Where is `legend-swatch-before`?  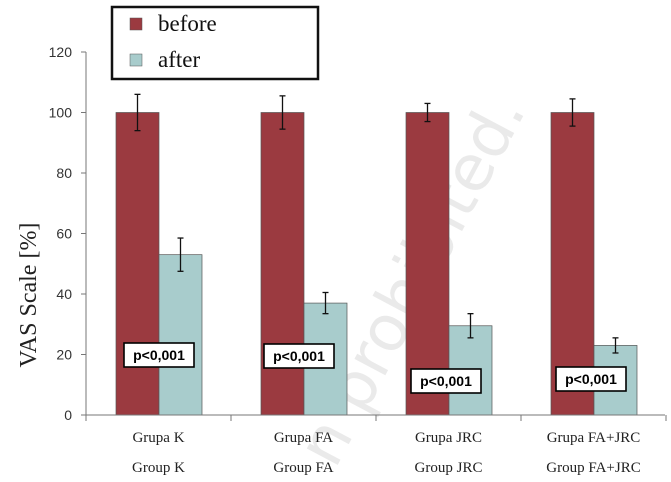
legend-swatch-before is located at coordinates (136, 24).